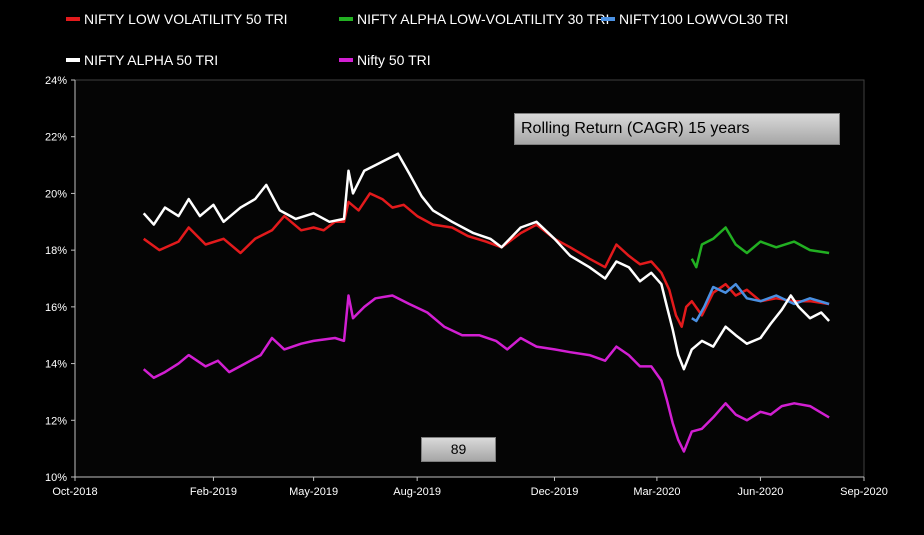  What do you see at coordinates (56, 194) in the screenshot?
I see `y-tick-label: 20%` at bounding box center [56, 194].